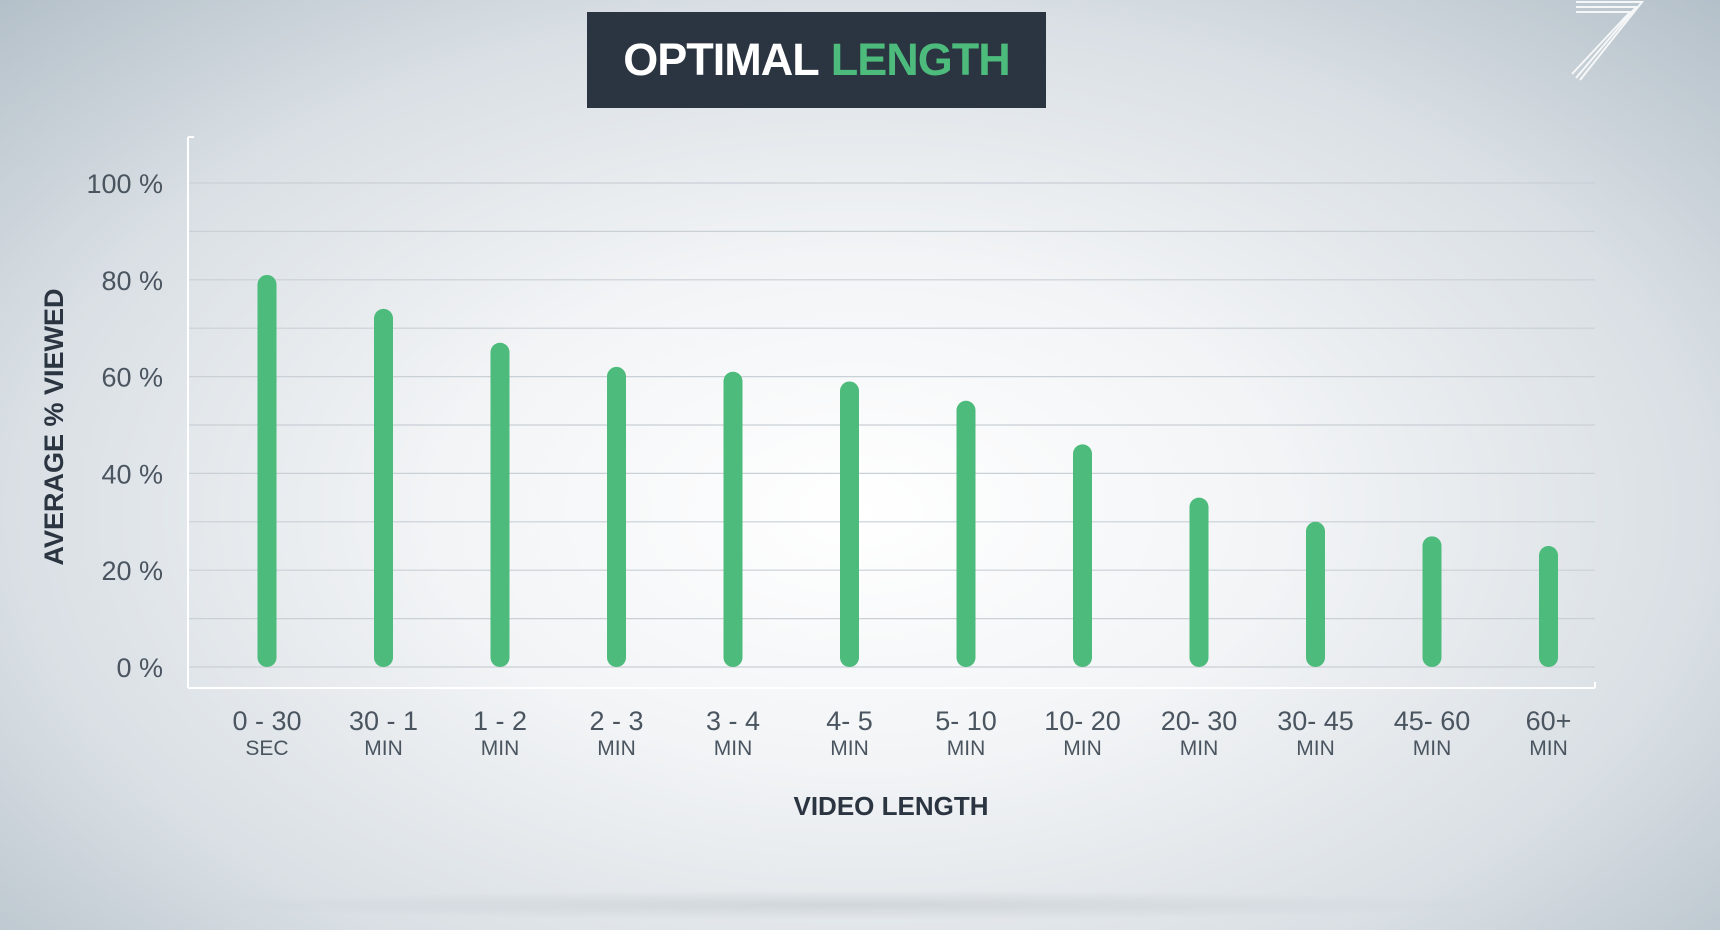 The height and width of the screenshot is (930, 1720). I want to click on x-tick-label: 3 - 4, so click(733, 721).